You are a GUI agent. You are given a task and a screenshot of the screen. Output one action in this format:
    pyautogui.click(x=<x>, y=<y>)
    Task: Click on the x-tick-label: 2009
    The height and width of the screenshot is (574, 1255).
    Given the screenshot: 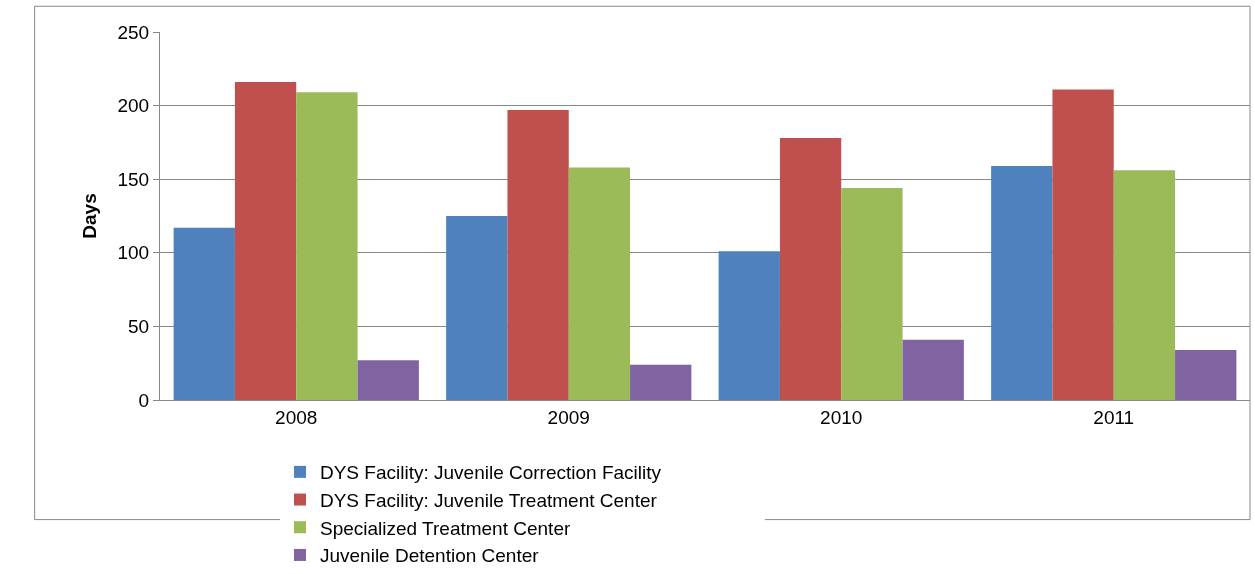 What is the action you would take?
    pyautogui.click(x=568, y=417)
    